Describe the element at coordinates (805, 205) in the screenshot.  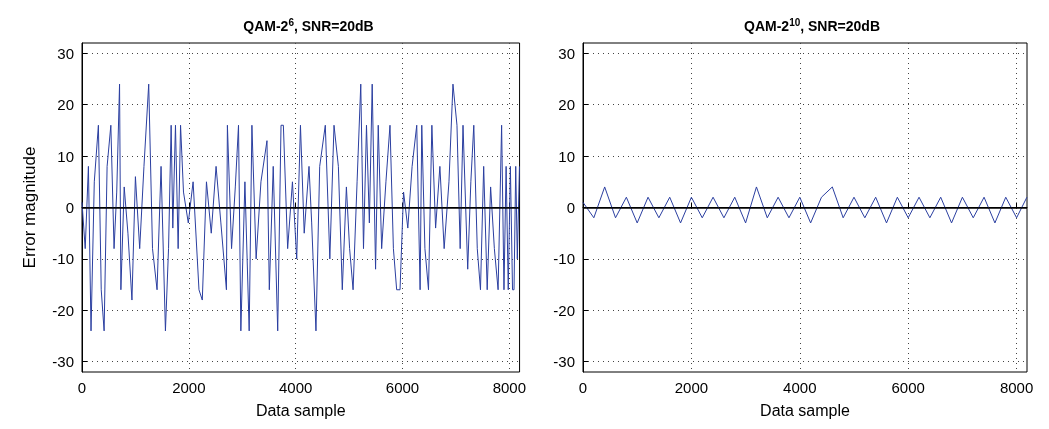
I see `line-series` at that location.